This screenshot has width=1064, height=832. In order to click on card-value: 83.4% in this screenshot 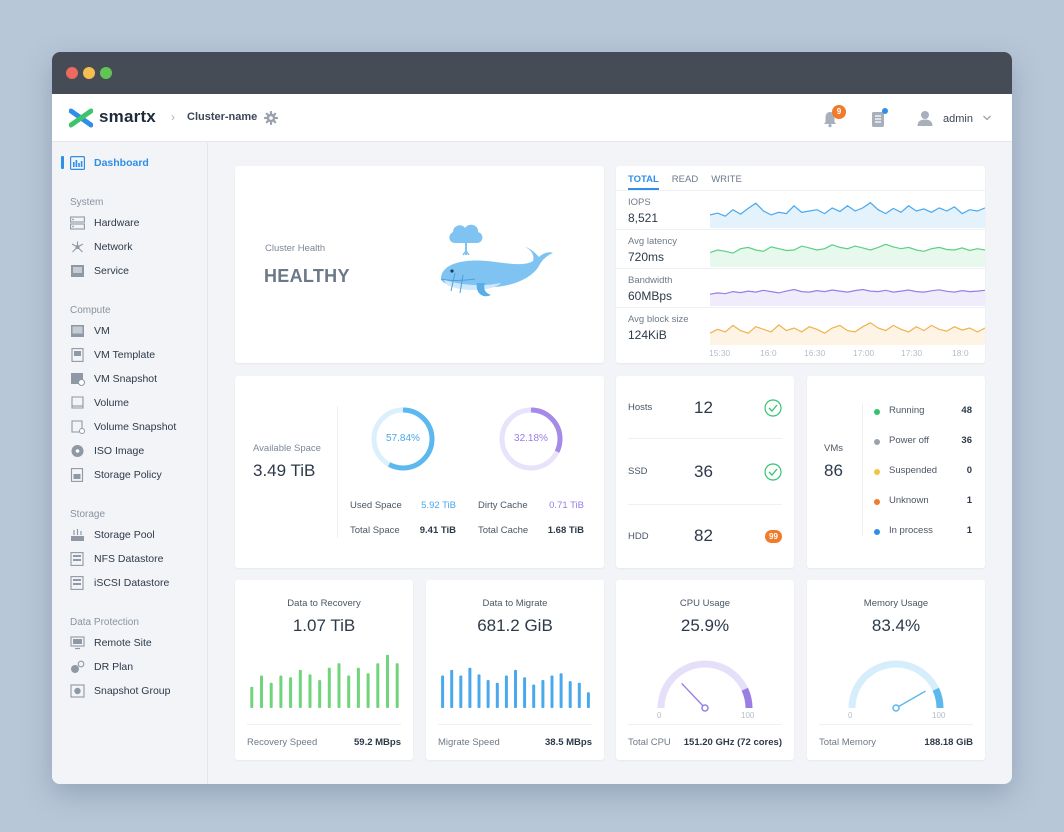, I will do `click(896, 625)`.